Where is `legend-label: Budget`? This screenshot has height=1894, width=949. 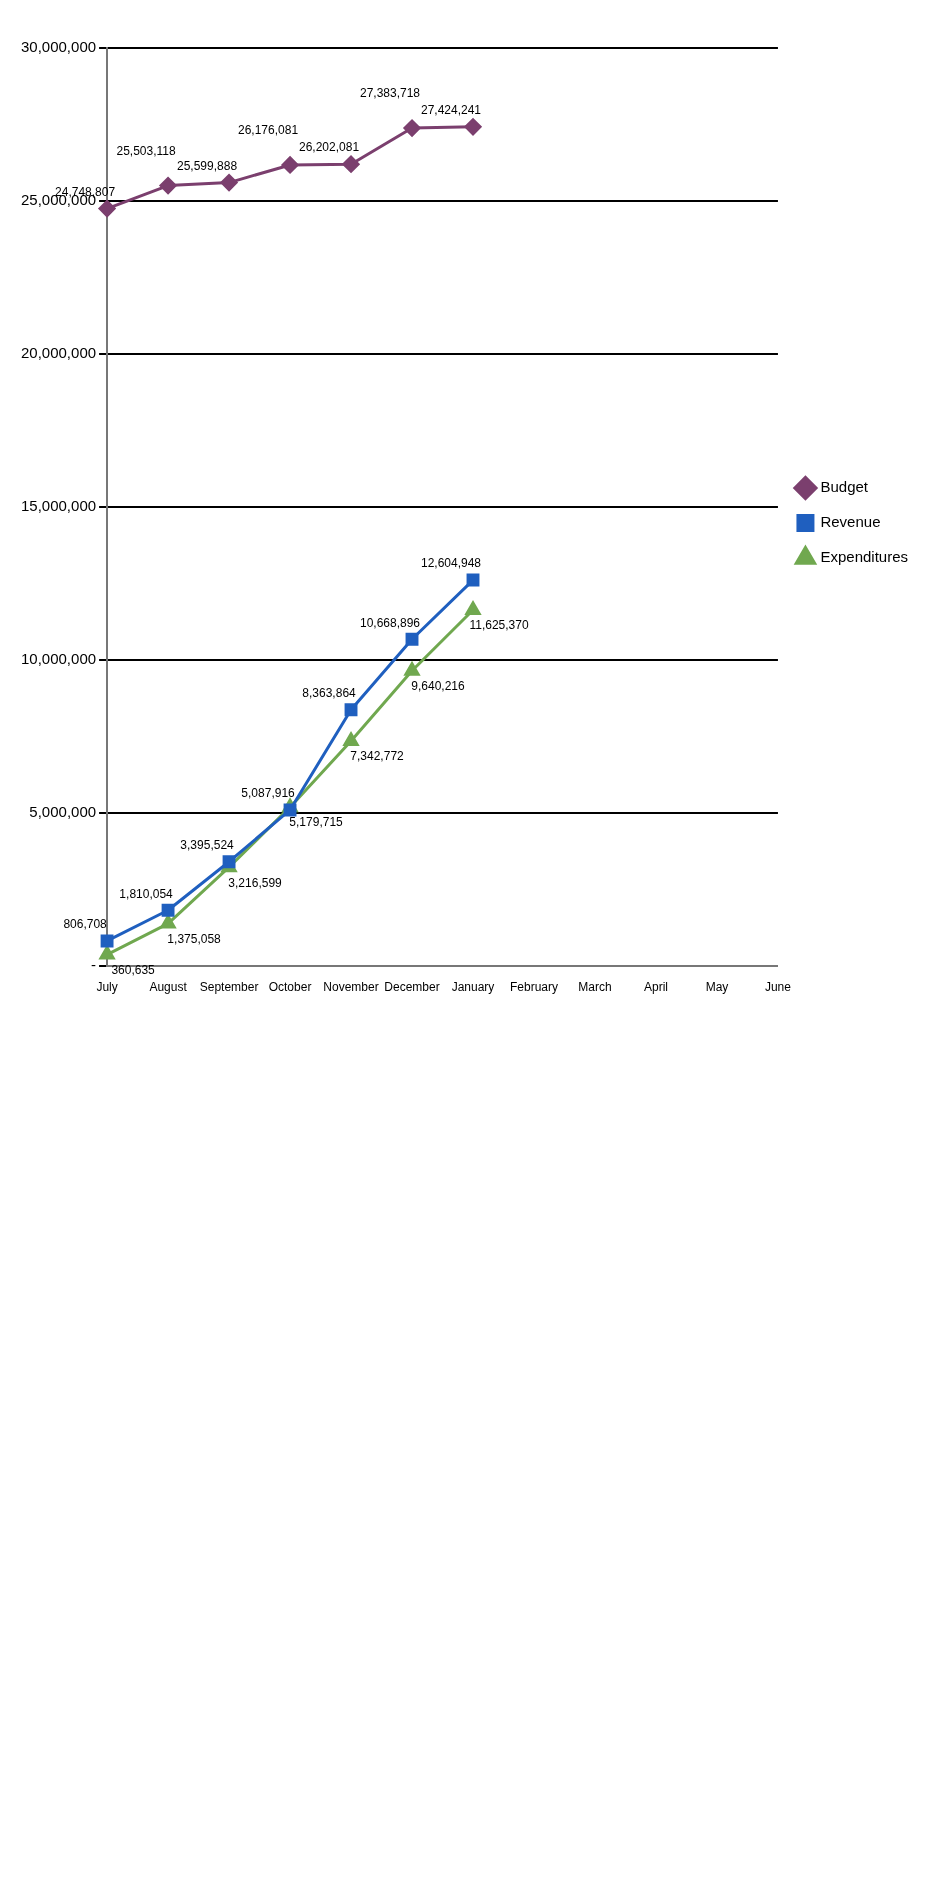
legend-label: Budget is located at coordinates (844, 487).